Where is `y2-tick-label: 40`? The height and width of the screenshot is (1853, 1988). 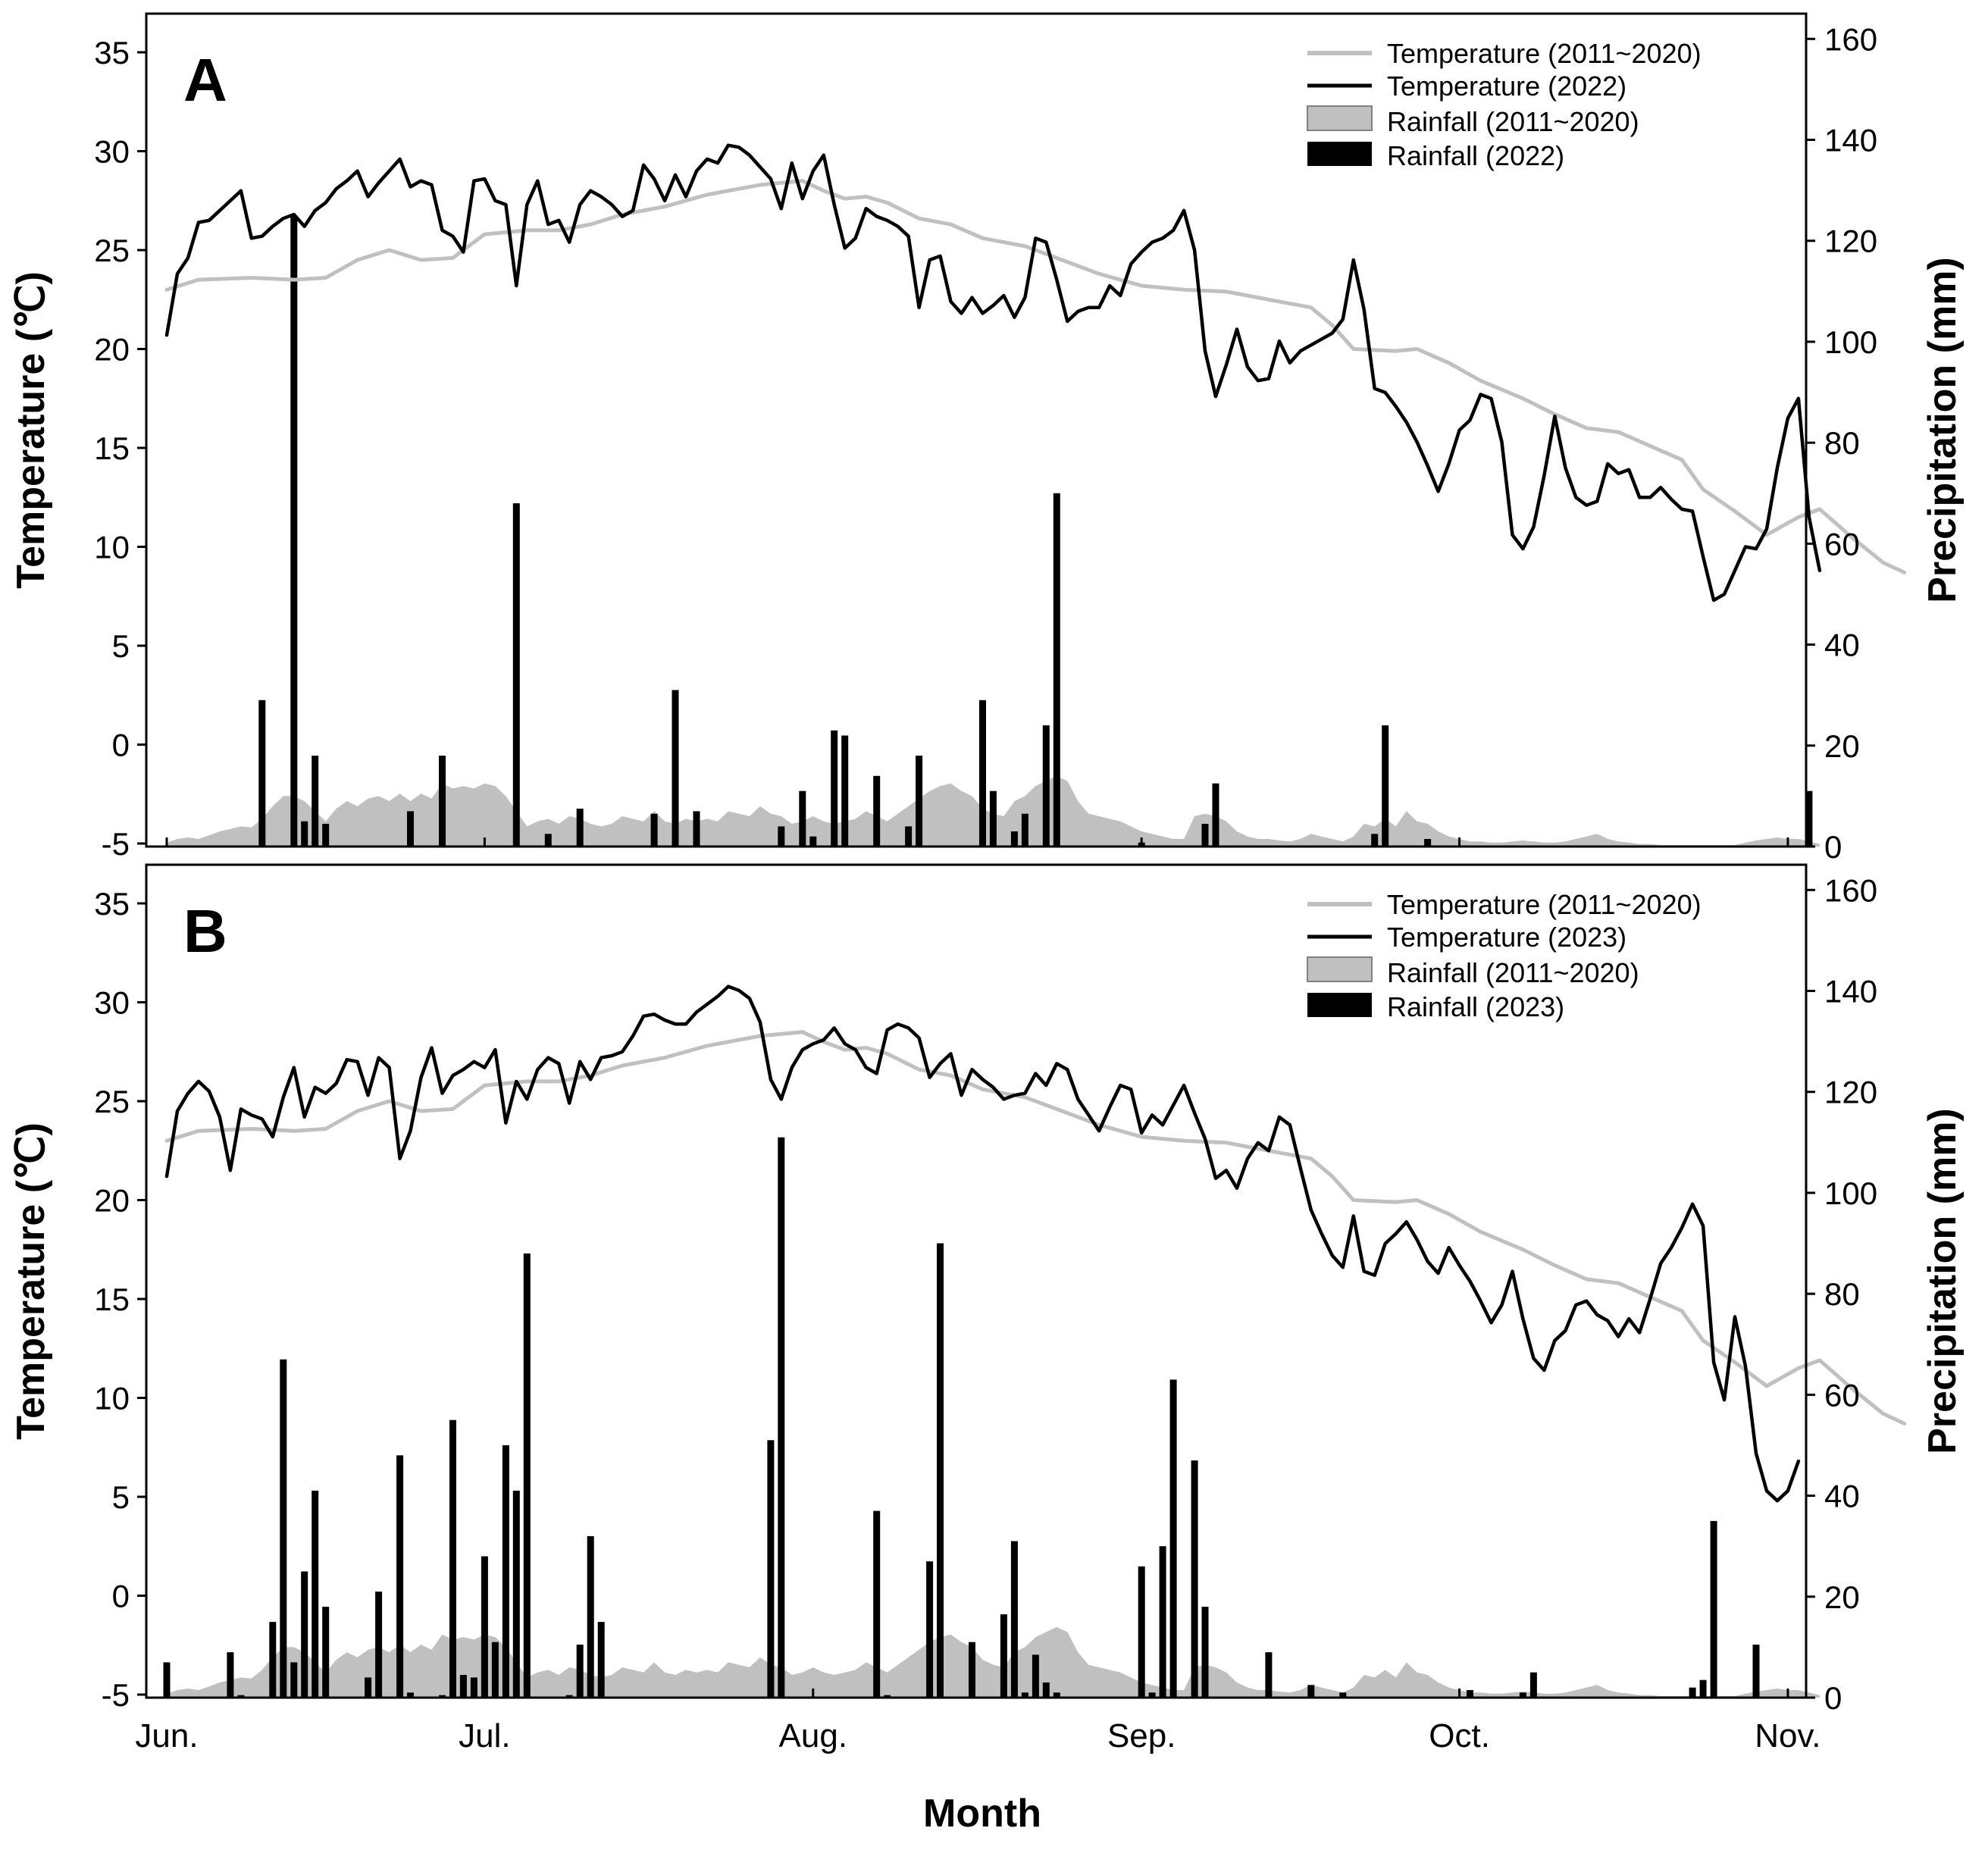 y2-tick-label: 40 is located at coordinates (1842, 1496).